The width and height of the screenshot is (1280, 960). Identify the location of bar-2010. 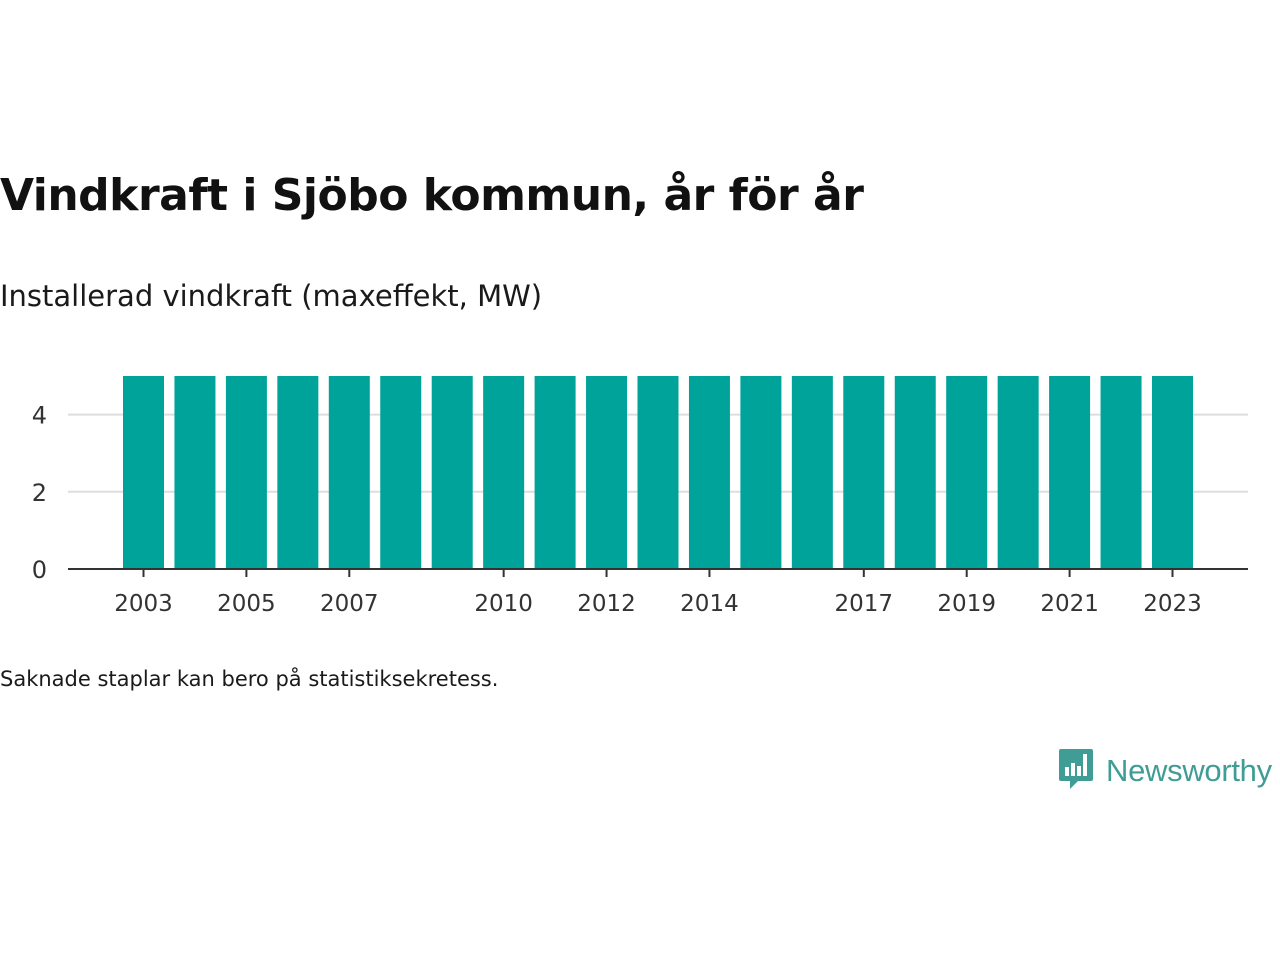
(504, 472).